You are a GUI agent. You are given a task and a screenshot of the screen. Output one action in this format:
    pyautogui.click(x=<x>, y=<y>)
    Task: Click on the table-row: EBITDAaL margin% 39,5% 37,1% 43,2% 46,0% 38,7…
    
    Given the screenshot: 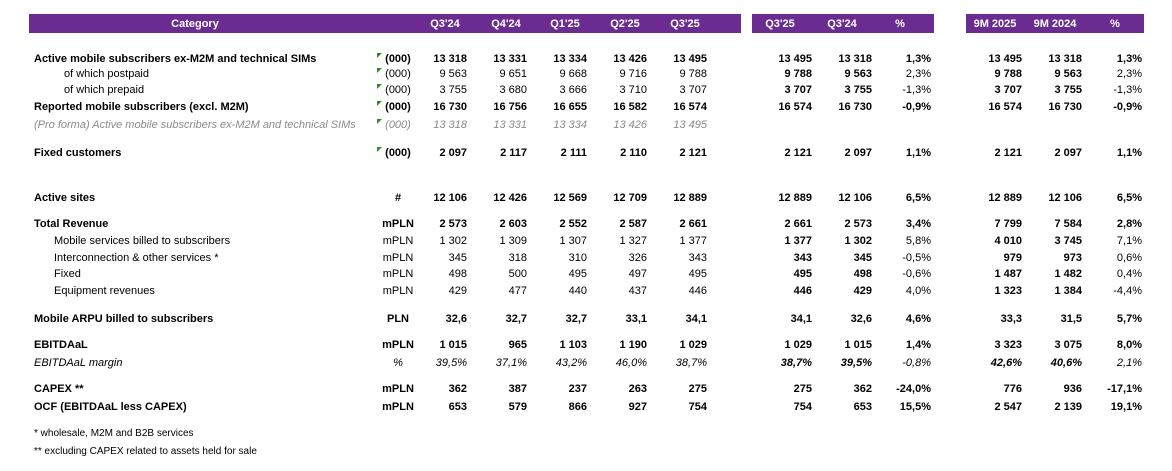 What is the action you would take?
    pyautogui.click(x=586, y=363)
    